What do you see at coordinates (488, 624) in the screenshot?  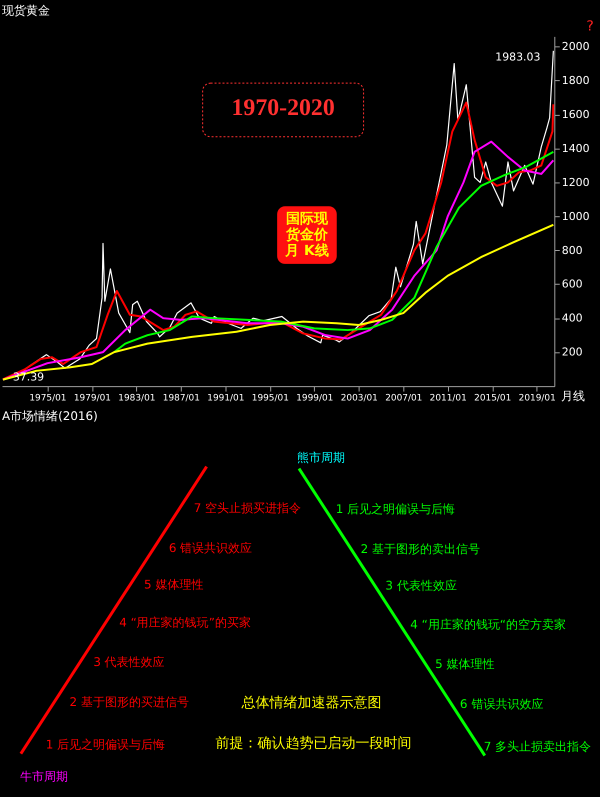 I see `text: 4 “用庄家的钱玩“的空方卖家` at bounding box center [488, 624].